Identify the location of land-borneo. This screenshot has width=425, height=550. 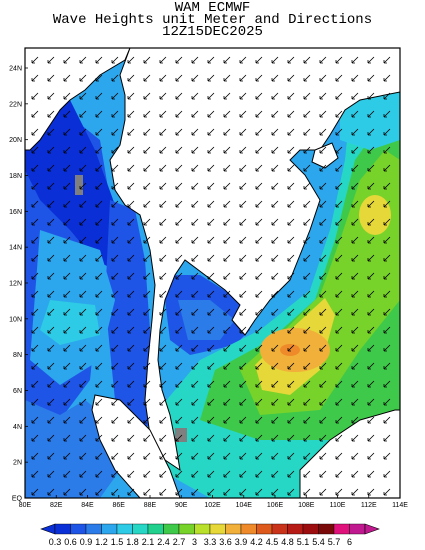
(349, 453).